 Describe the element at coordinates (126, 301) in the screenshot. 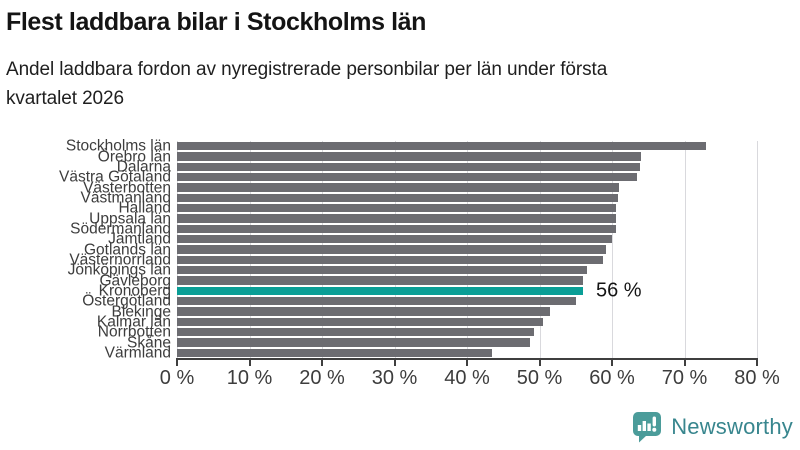

I see `y-axis-label: Östergötland` at that location.